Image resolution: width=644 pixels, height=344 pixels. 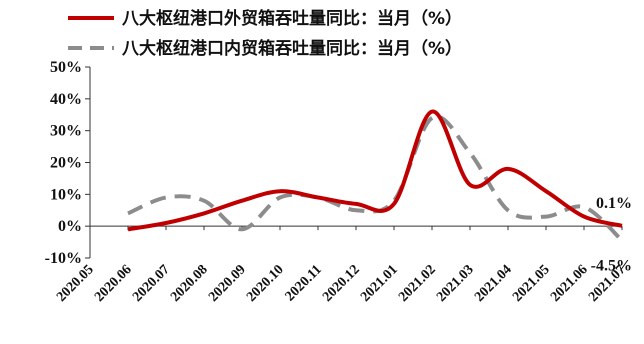 I want to click on x-tick-label: 2020.11, so click(x=304, y=283).